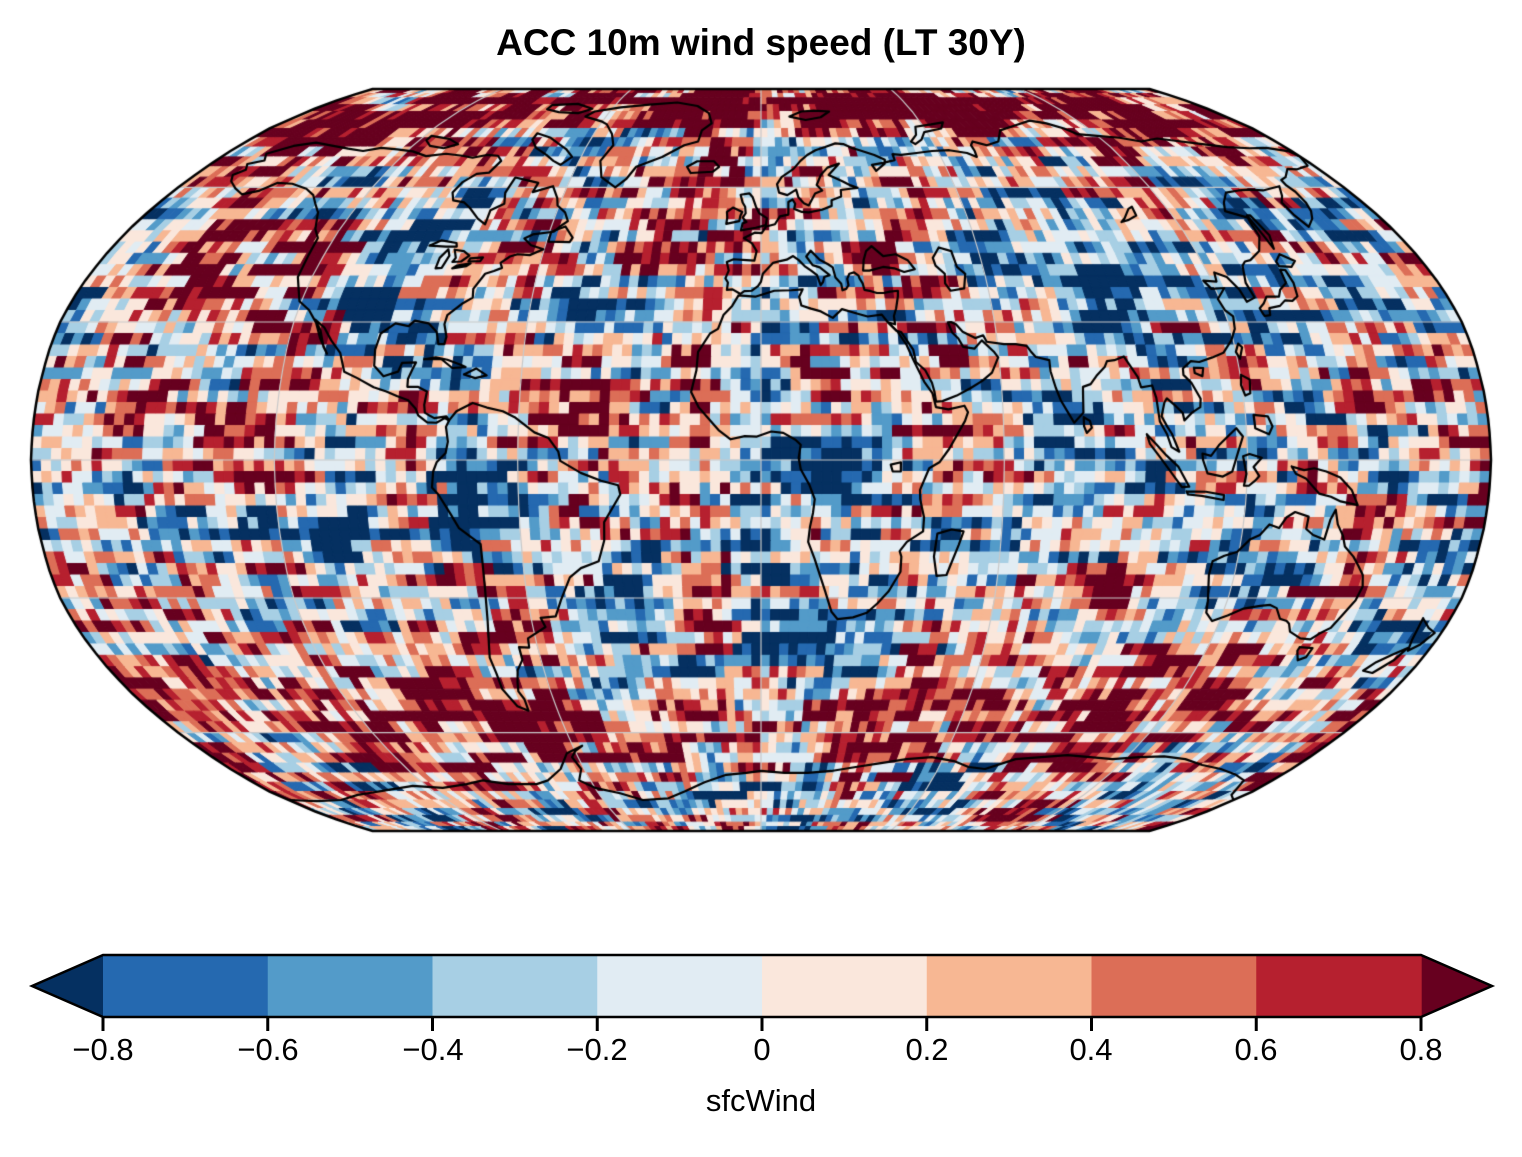  What do you see at coordinates (1421, 1049) in the screenshot?
I see `colorbar-tick-label: 0.8` at bounding box center [1421, 1049].